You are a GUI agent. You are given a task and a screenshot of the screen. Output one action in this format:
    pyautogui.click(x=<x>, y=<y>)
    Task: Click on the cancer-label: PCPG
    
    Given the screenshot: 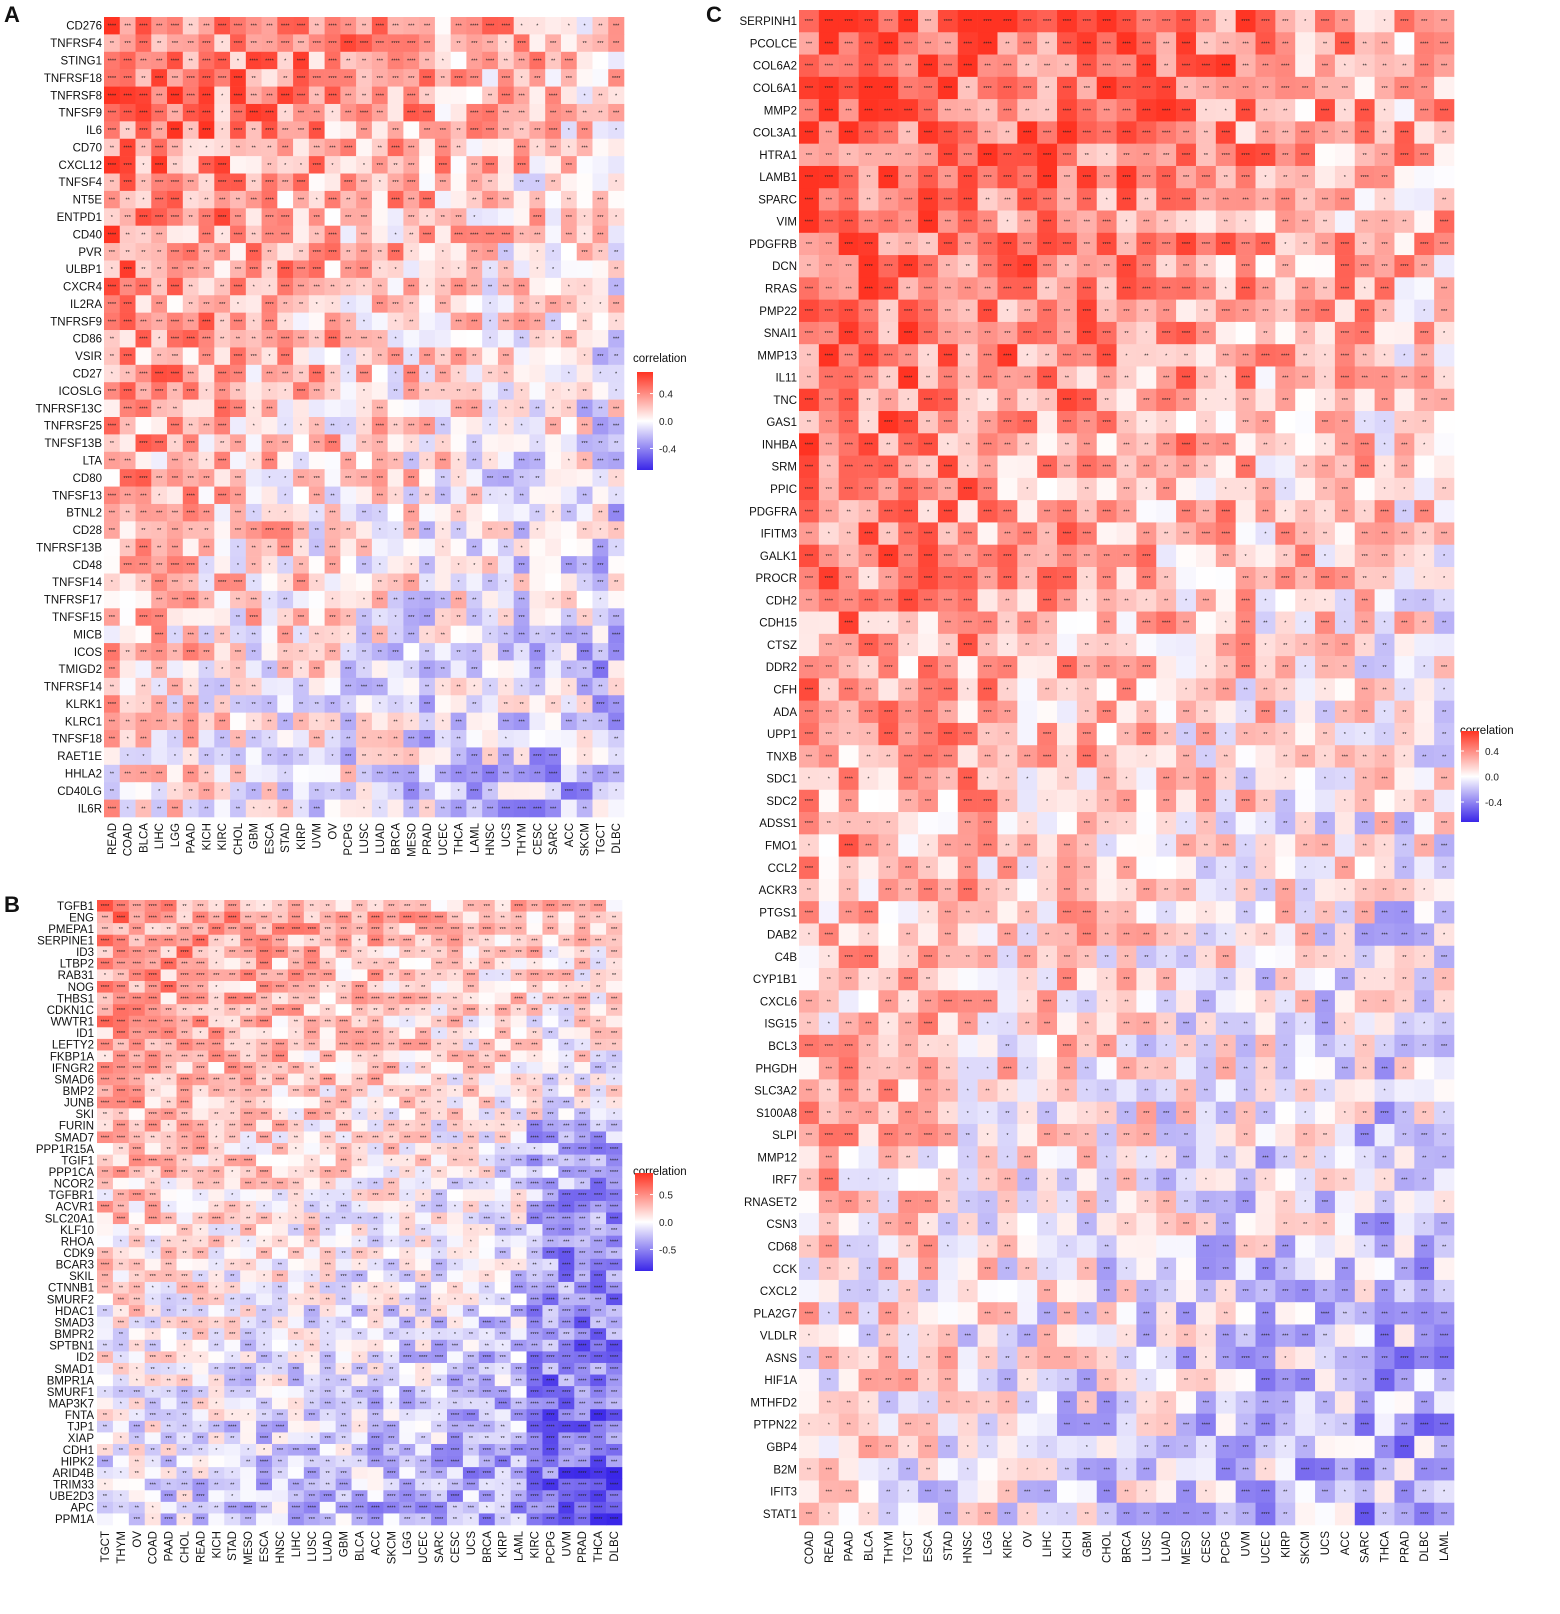 What is the action you would take?
    pyautogui.click(x=349, y=839)
    